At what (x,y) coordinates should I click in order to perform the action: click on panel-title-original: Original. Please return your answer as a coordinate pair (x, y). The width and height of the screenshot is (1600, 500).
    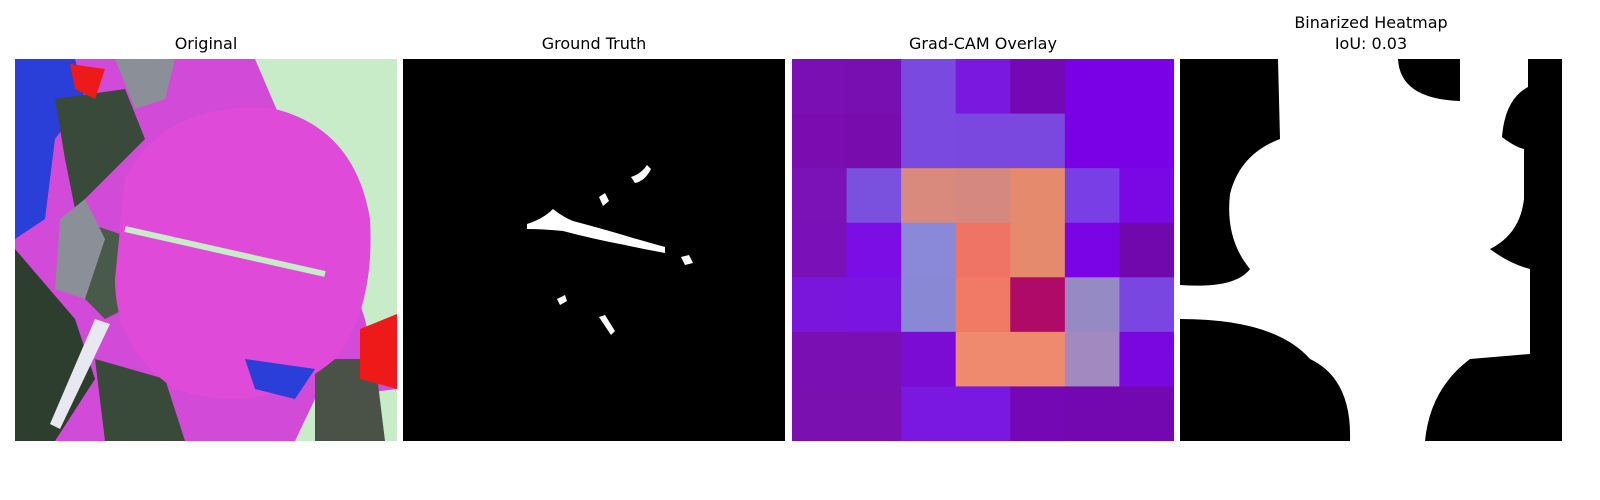
    Looking at the image, I should click on (206, 43).